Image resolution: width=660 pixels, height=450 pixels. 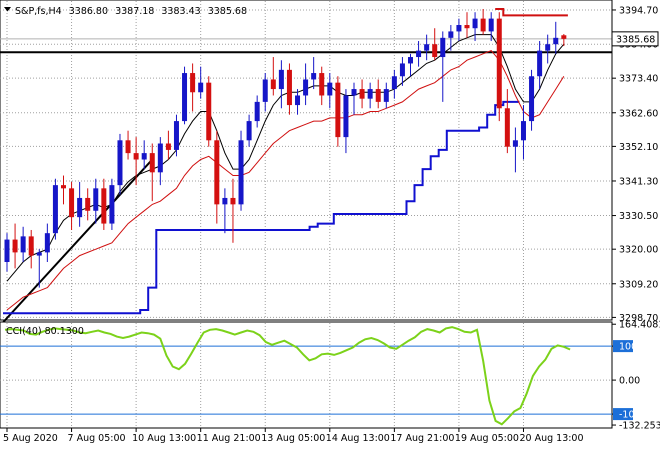 I want to click on x-tick-label: 17 Aug 21:00, so click(x=422, y=438).